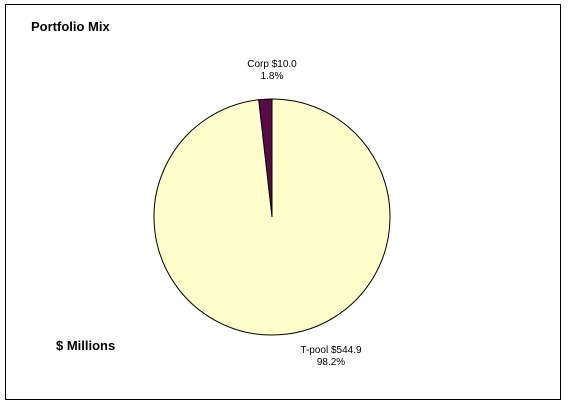 The image size is (568, 407). I want to click on tpool-label-line1: T-pool $544.9, so click(331, 350).